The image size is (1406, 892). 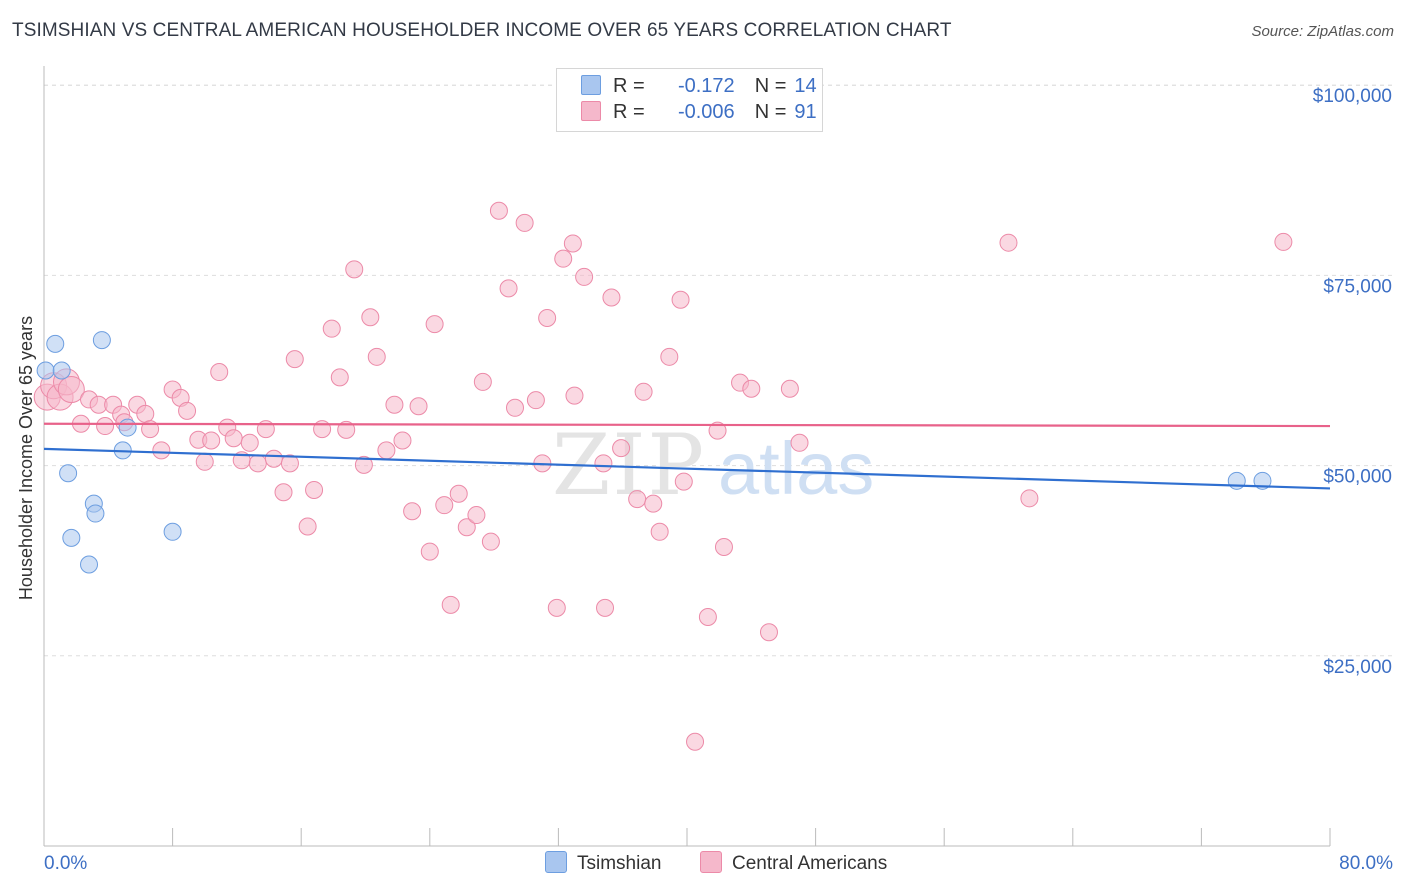 I want to click on legend-row-tsimshian: R = -0.172 N = 14, so click(x=699, y=88).